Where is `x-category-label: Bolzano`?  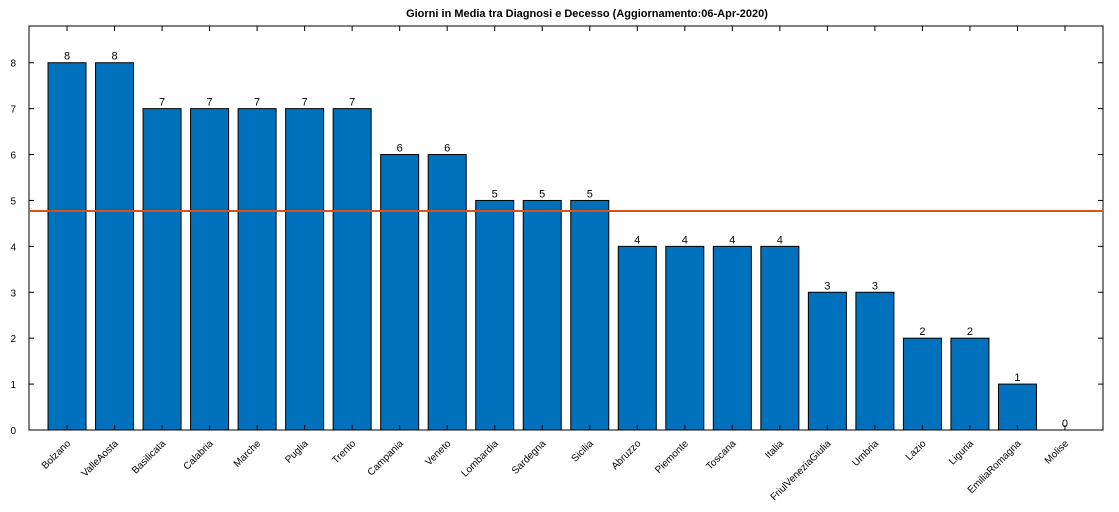 x-category-label: Bolzano is located at coordinates (57, 455).